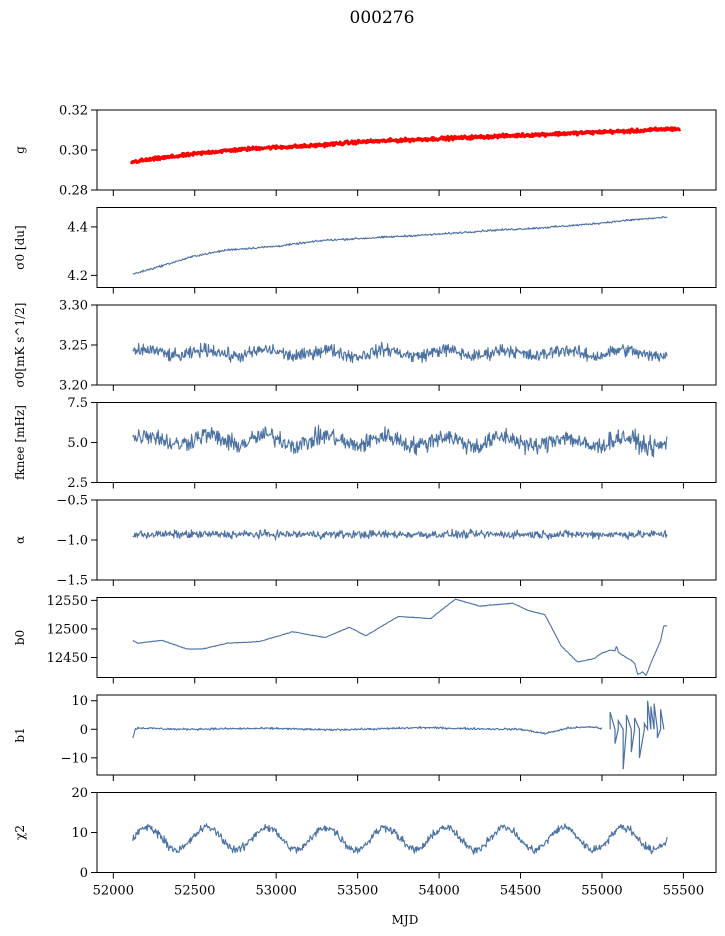 This screenshot has height=936, width=725. I want to click on x-tick-label: 52500, so click(194, 891).